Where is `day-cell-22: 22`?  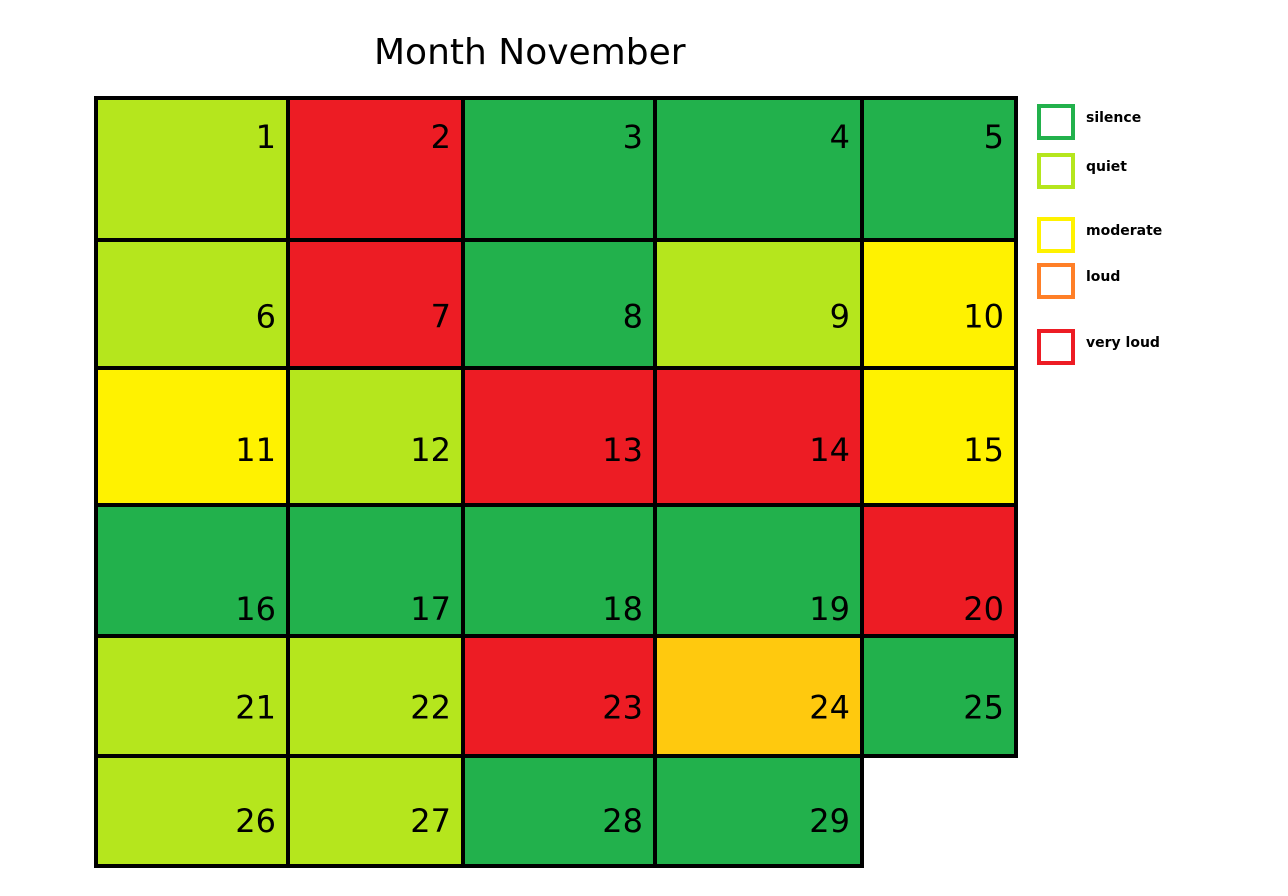
day-cell-22: 22 is located at coordinates (375, 696).